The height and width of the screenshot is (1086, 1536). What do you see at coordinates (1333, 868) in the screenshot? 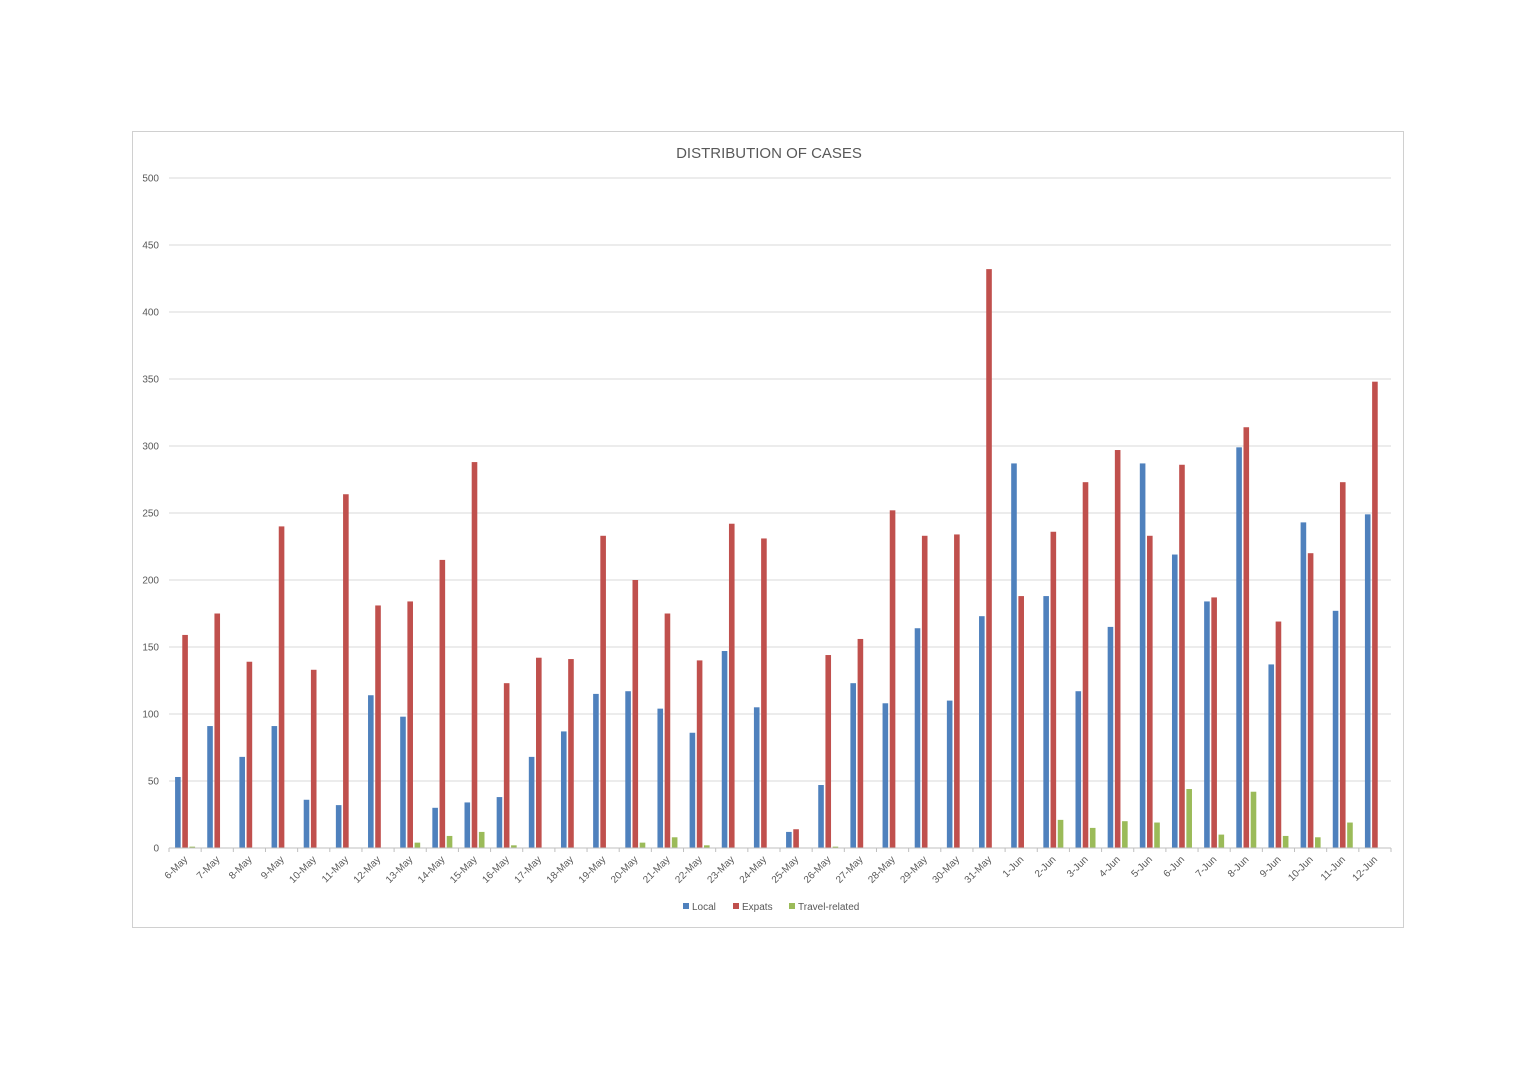
I see `x-tick-label: 11-Jun` at bounding box center [1333, 868].